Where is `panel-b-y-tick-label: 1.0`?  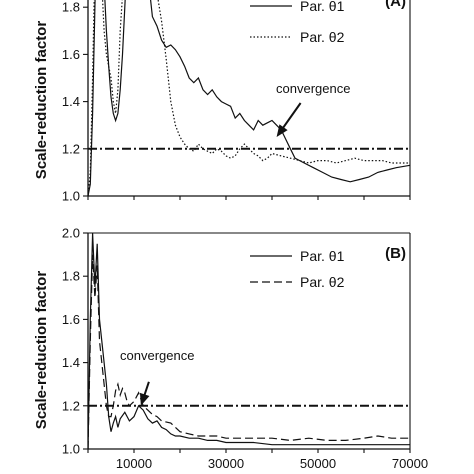
panel-b-y-tick-label: 1.0 is located at coordinates (71, 449).